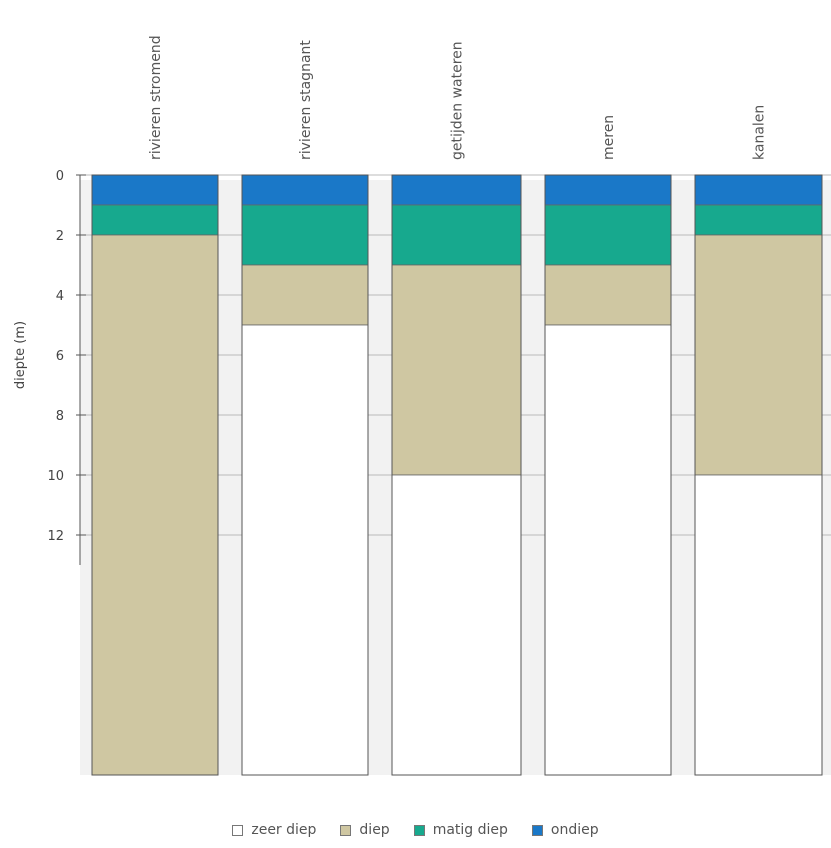 The image size is (831, 848). What do you see at coordinates (574, 830) in the screenshot?
I see `legend-label-ondiep: ondiep` at bounding box center [574, 830].